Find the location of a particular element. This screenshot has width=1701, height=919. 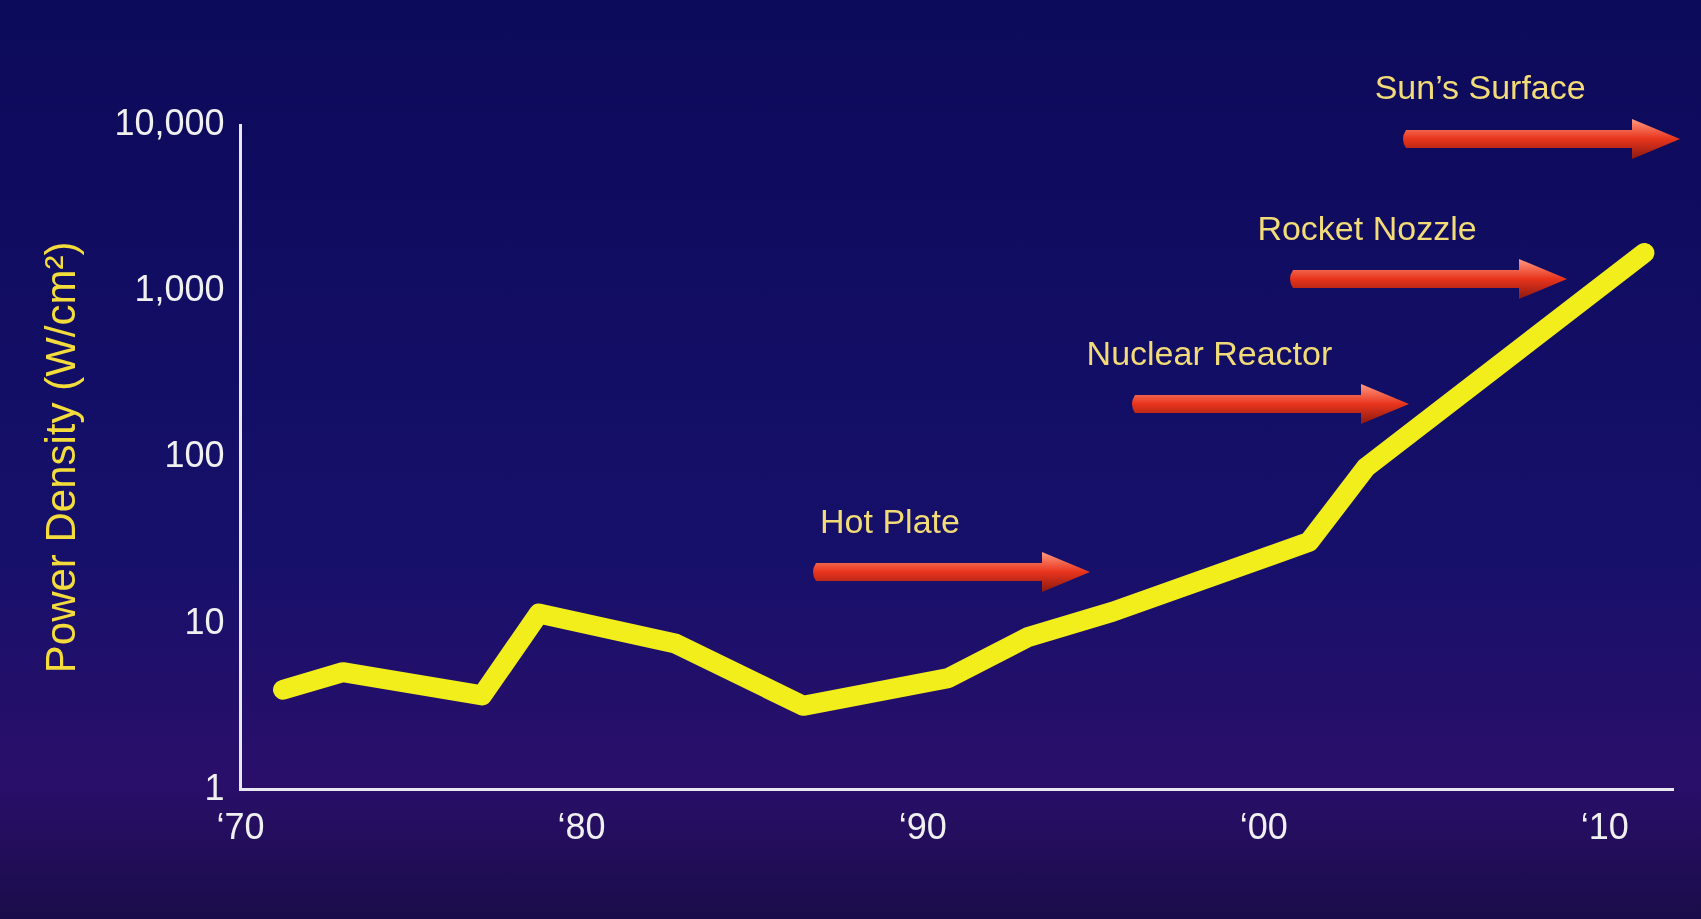

annotation: Hot Plate is located at coordinates (890, 520).